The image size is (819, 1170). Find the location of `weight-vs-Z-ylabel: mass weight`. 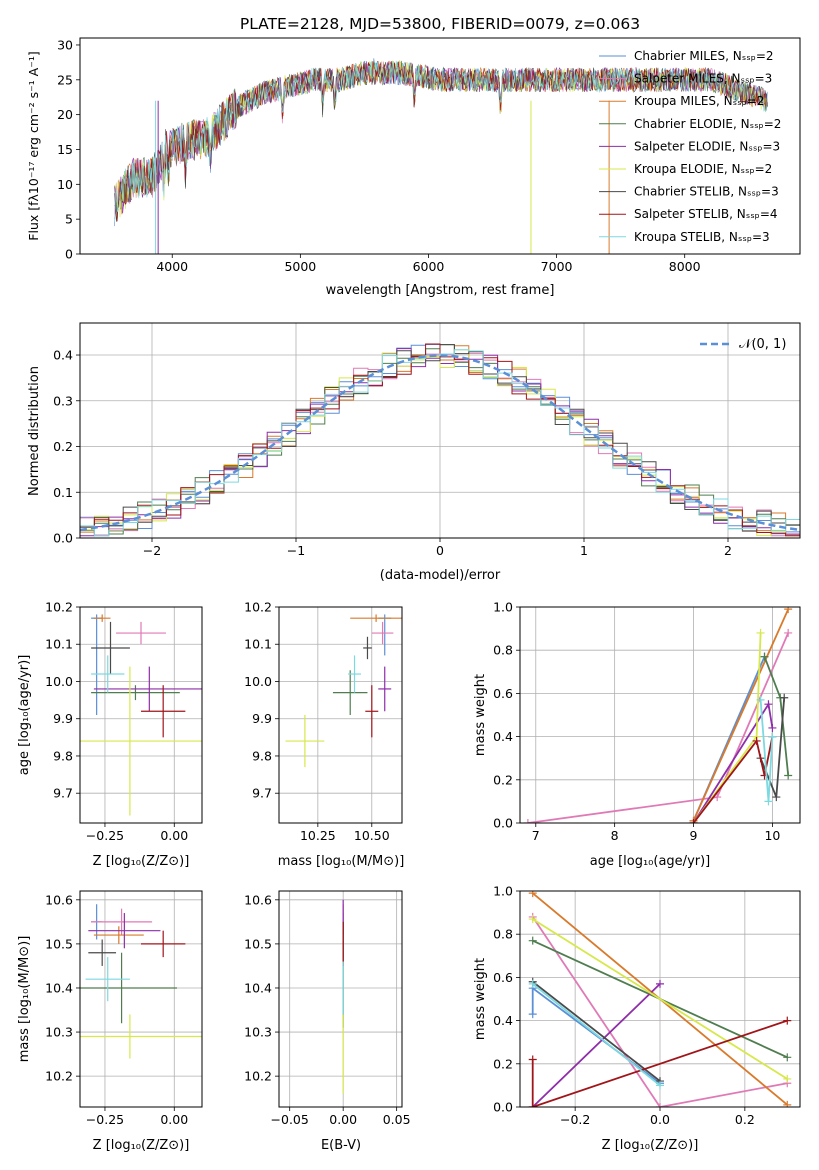

weight-vs-Z-ylabel: mass weight is located at coordinates (480, 999).